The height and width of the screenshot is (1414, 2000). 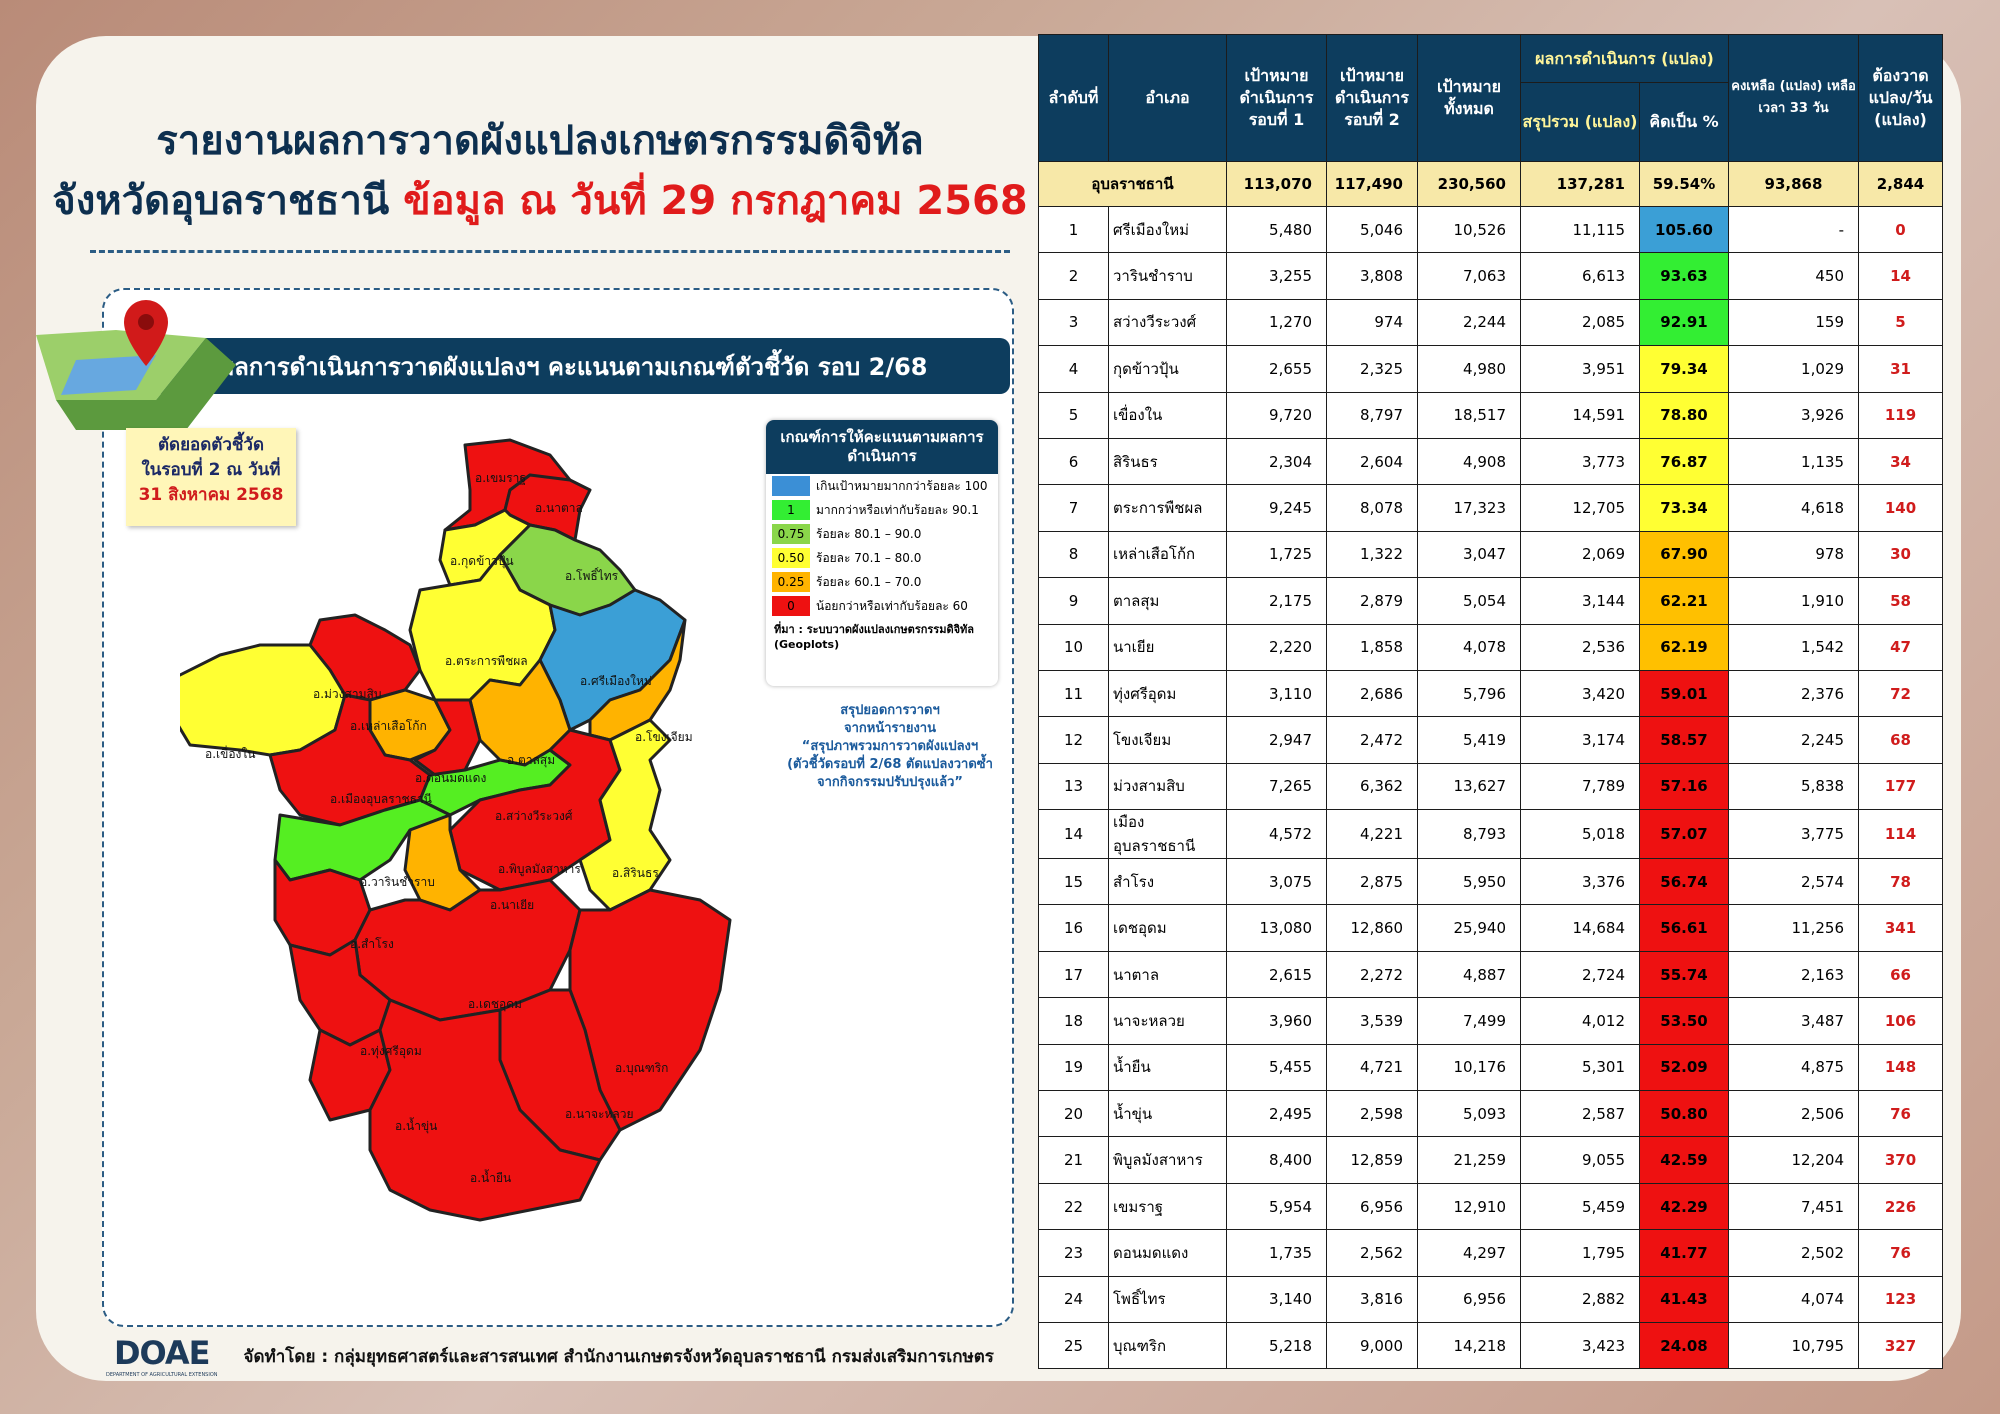 I want to click on cell-pct: 59.01, so click(x=1684, y=693).